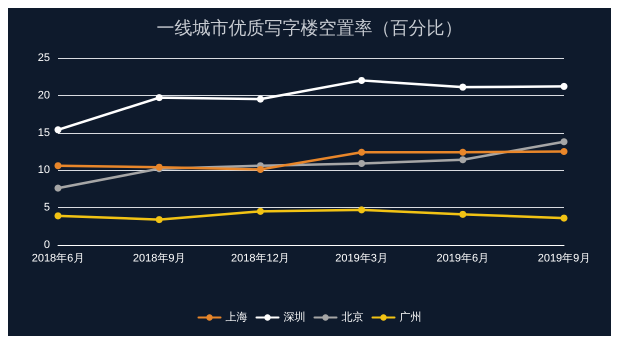 This screenshot has height=344, width=619. Describe the element at coordinates (564, 258) in the screenshot. I see `x-tick-label: 2019年9月` at that location.